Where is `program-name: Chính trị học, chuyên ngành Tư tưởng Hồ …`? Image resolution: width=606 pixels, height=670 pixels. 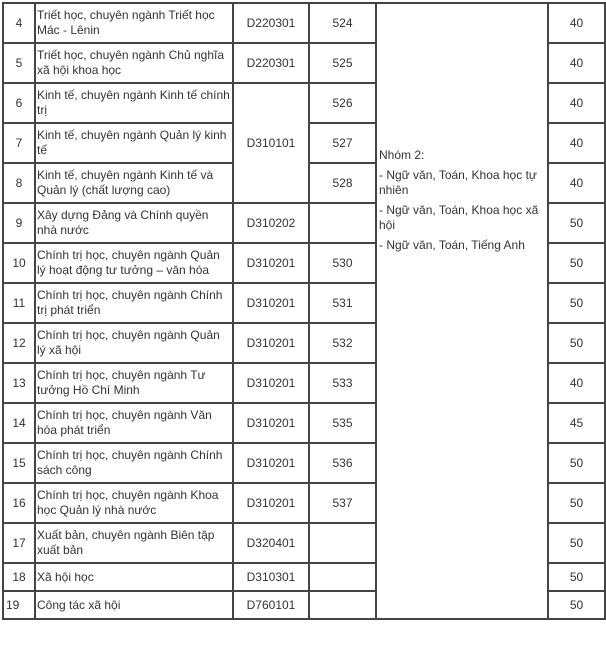 program-name: Chính trị học, chuyên ngành Tư tưởng Hồ … is located at coordinates (134, 383).